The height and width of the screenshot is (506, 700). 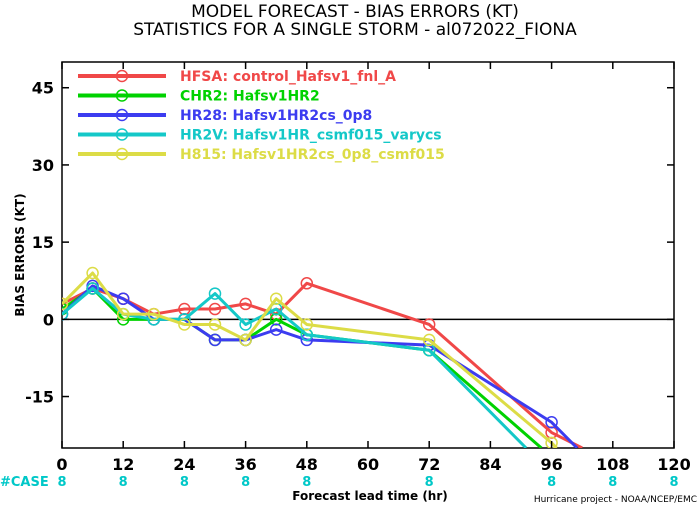 I want to click on case-label: #CASE, so click(x=24, y=482).